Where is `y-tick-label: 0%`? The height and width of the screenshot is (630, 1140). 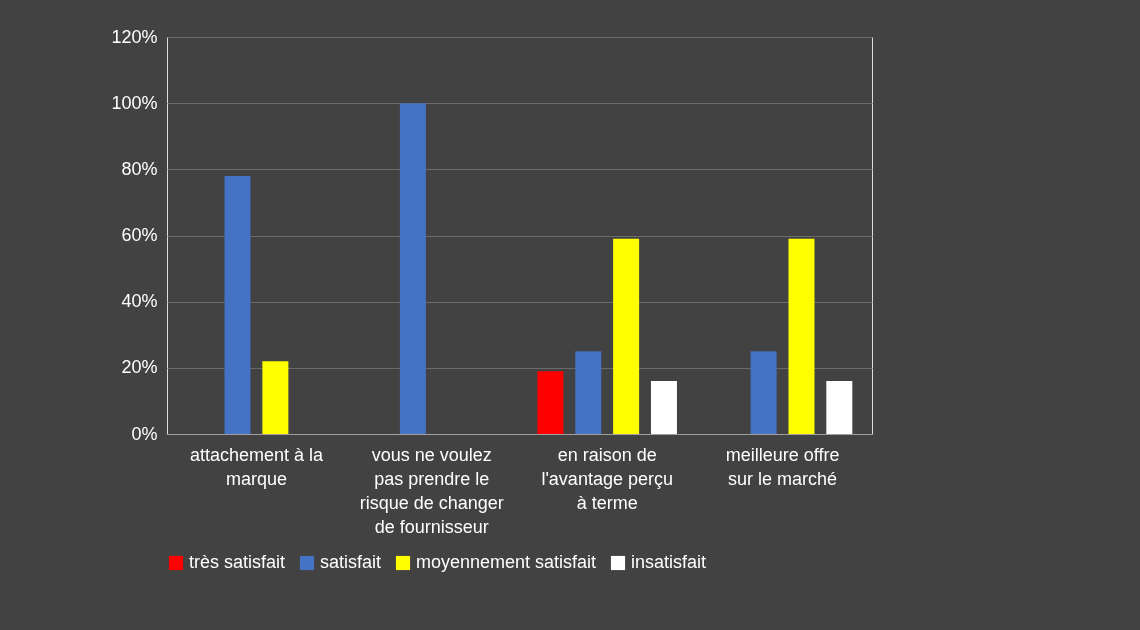 y-tick-label: 0% is located at coordinates (144, 433).